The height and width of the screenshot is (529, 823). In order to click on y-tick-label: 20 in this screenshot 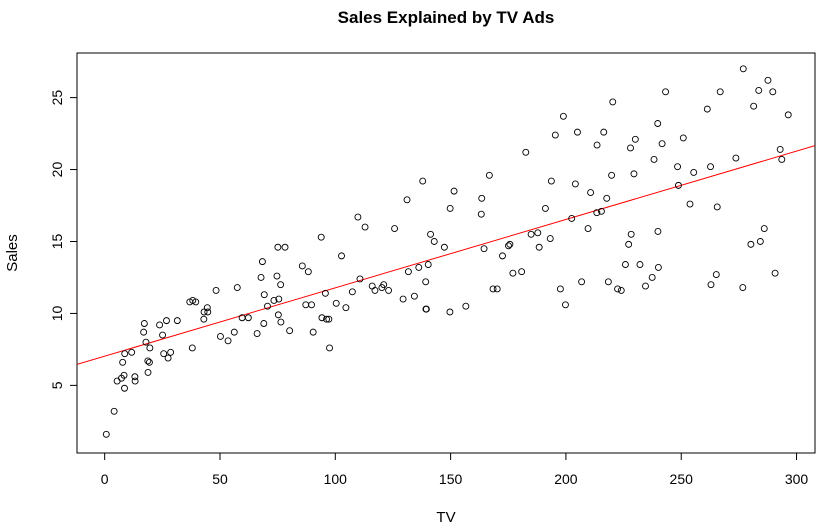, I will do `click(57, 170)`.